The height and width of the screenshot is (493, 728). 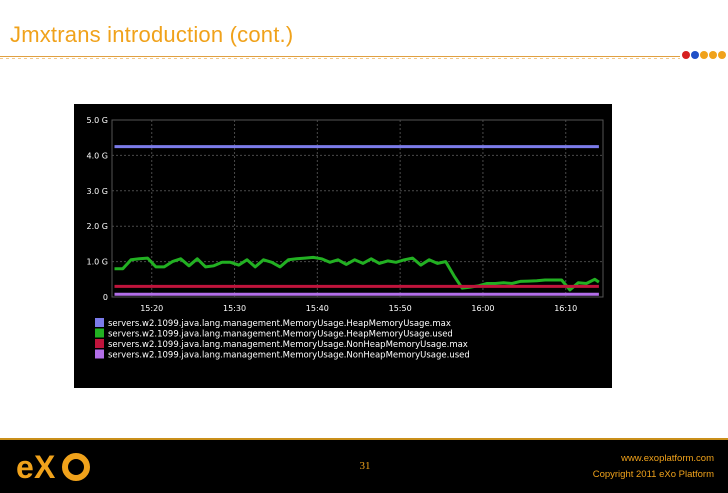 What do you see at coordinates (97, 155) in the screenshot?
I see `y-tick-label: 4.0 G` at bounding box center [97, 155].